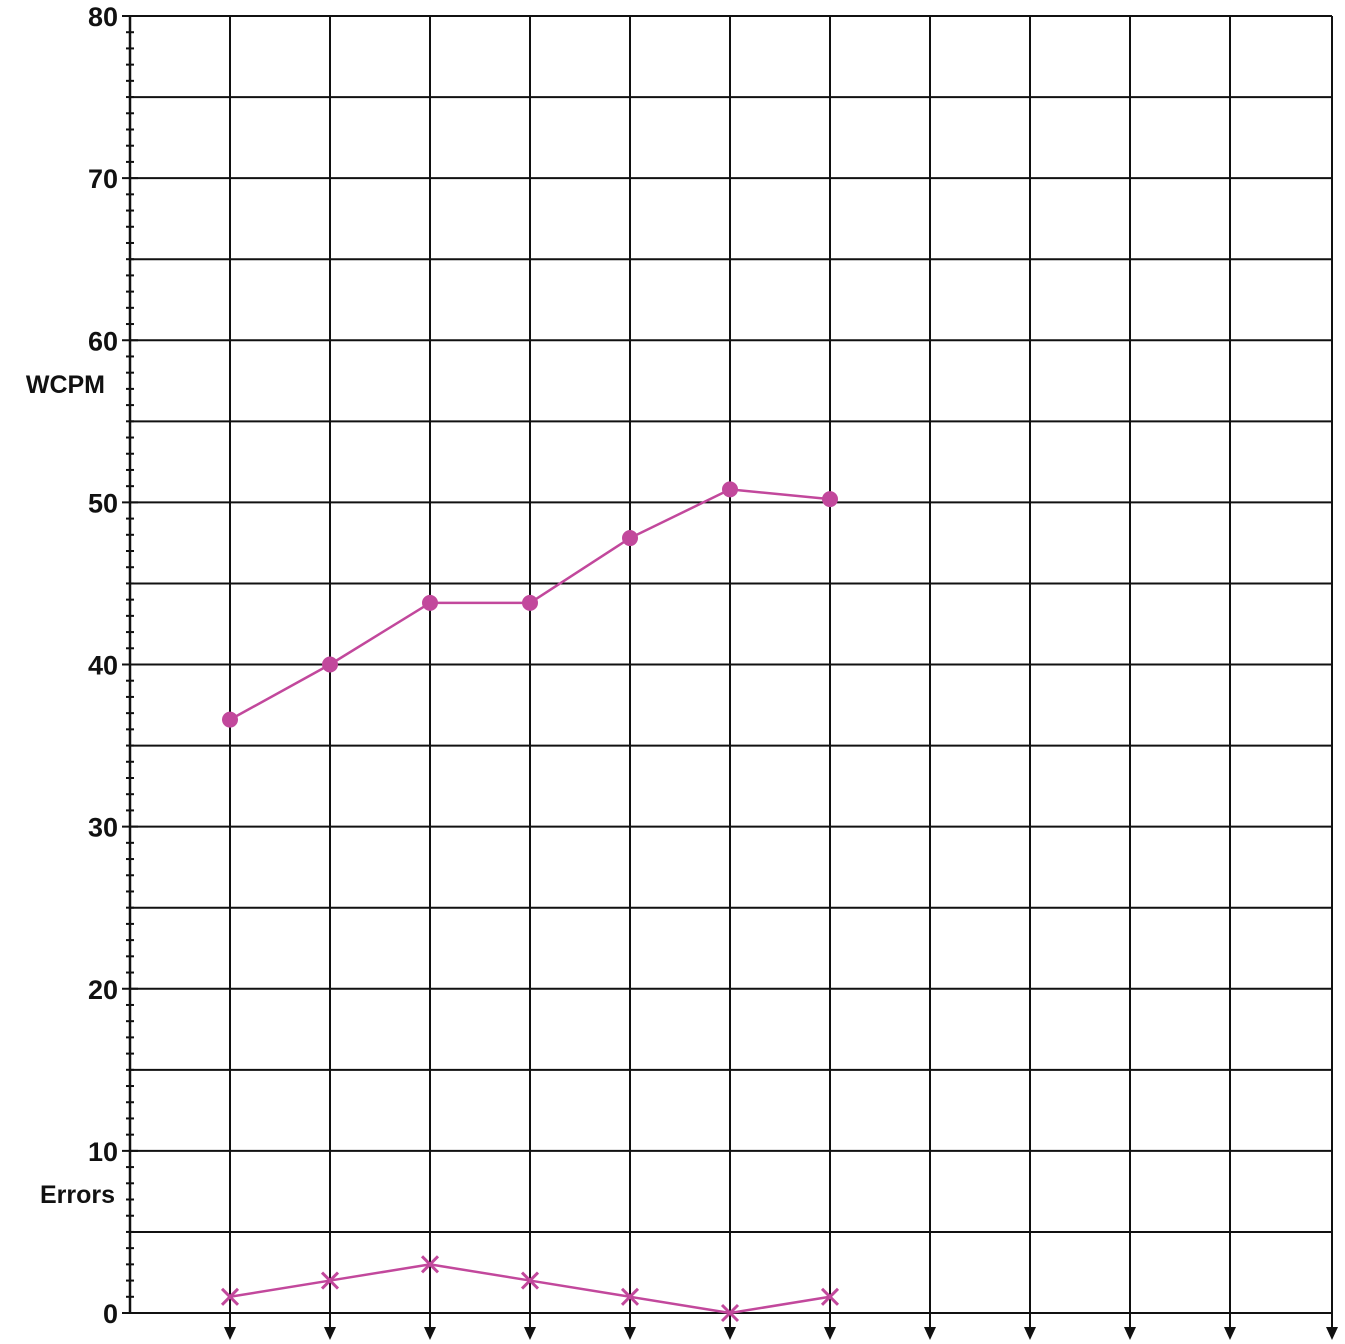  I want to click on y-tick-label: 60, so click(103, 341).